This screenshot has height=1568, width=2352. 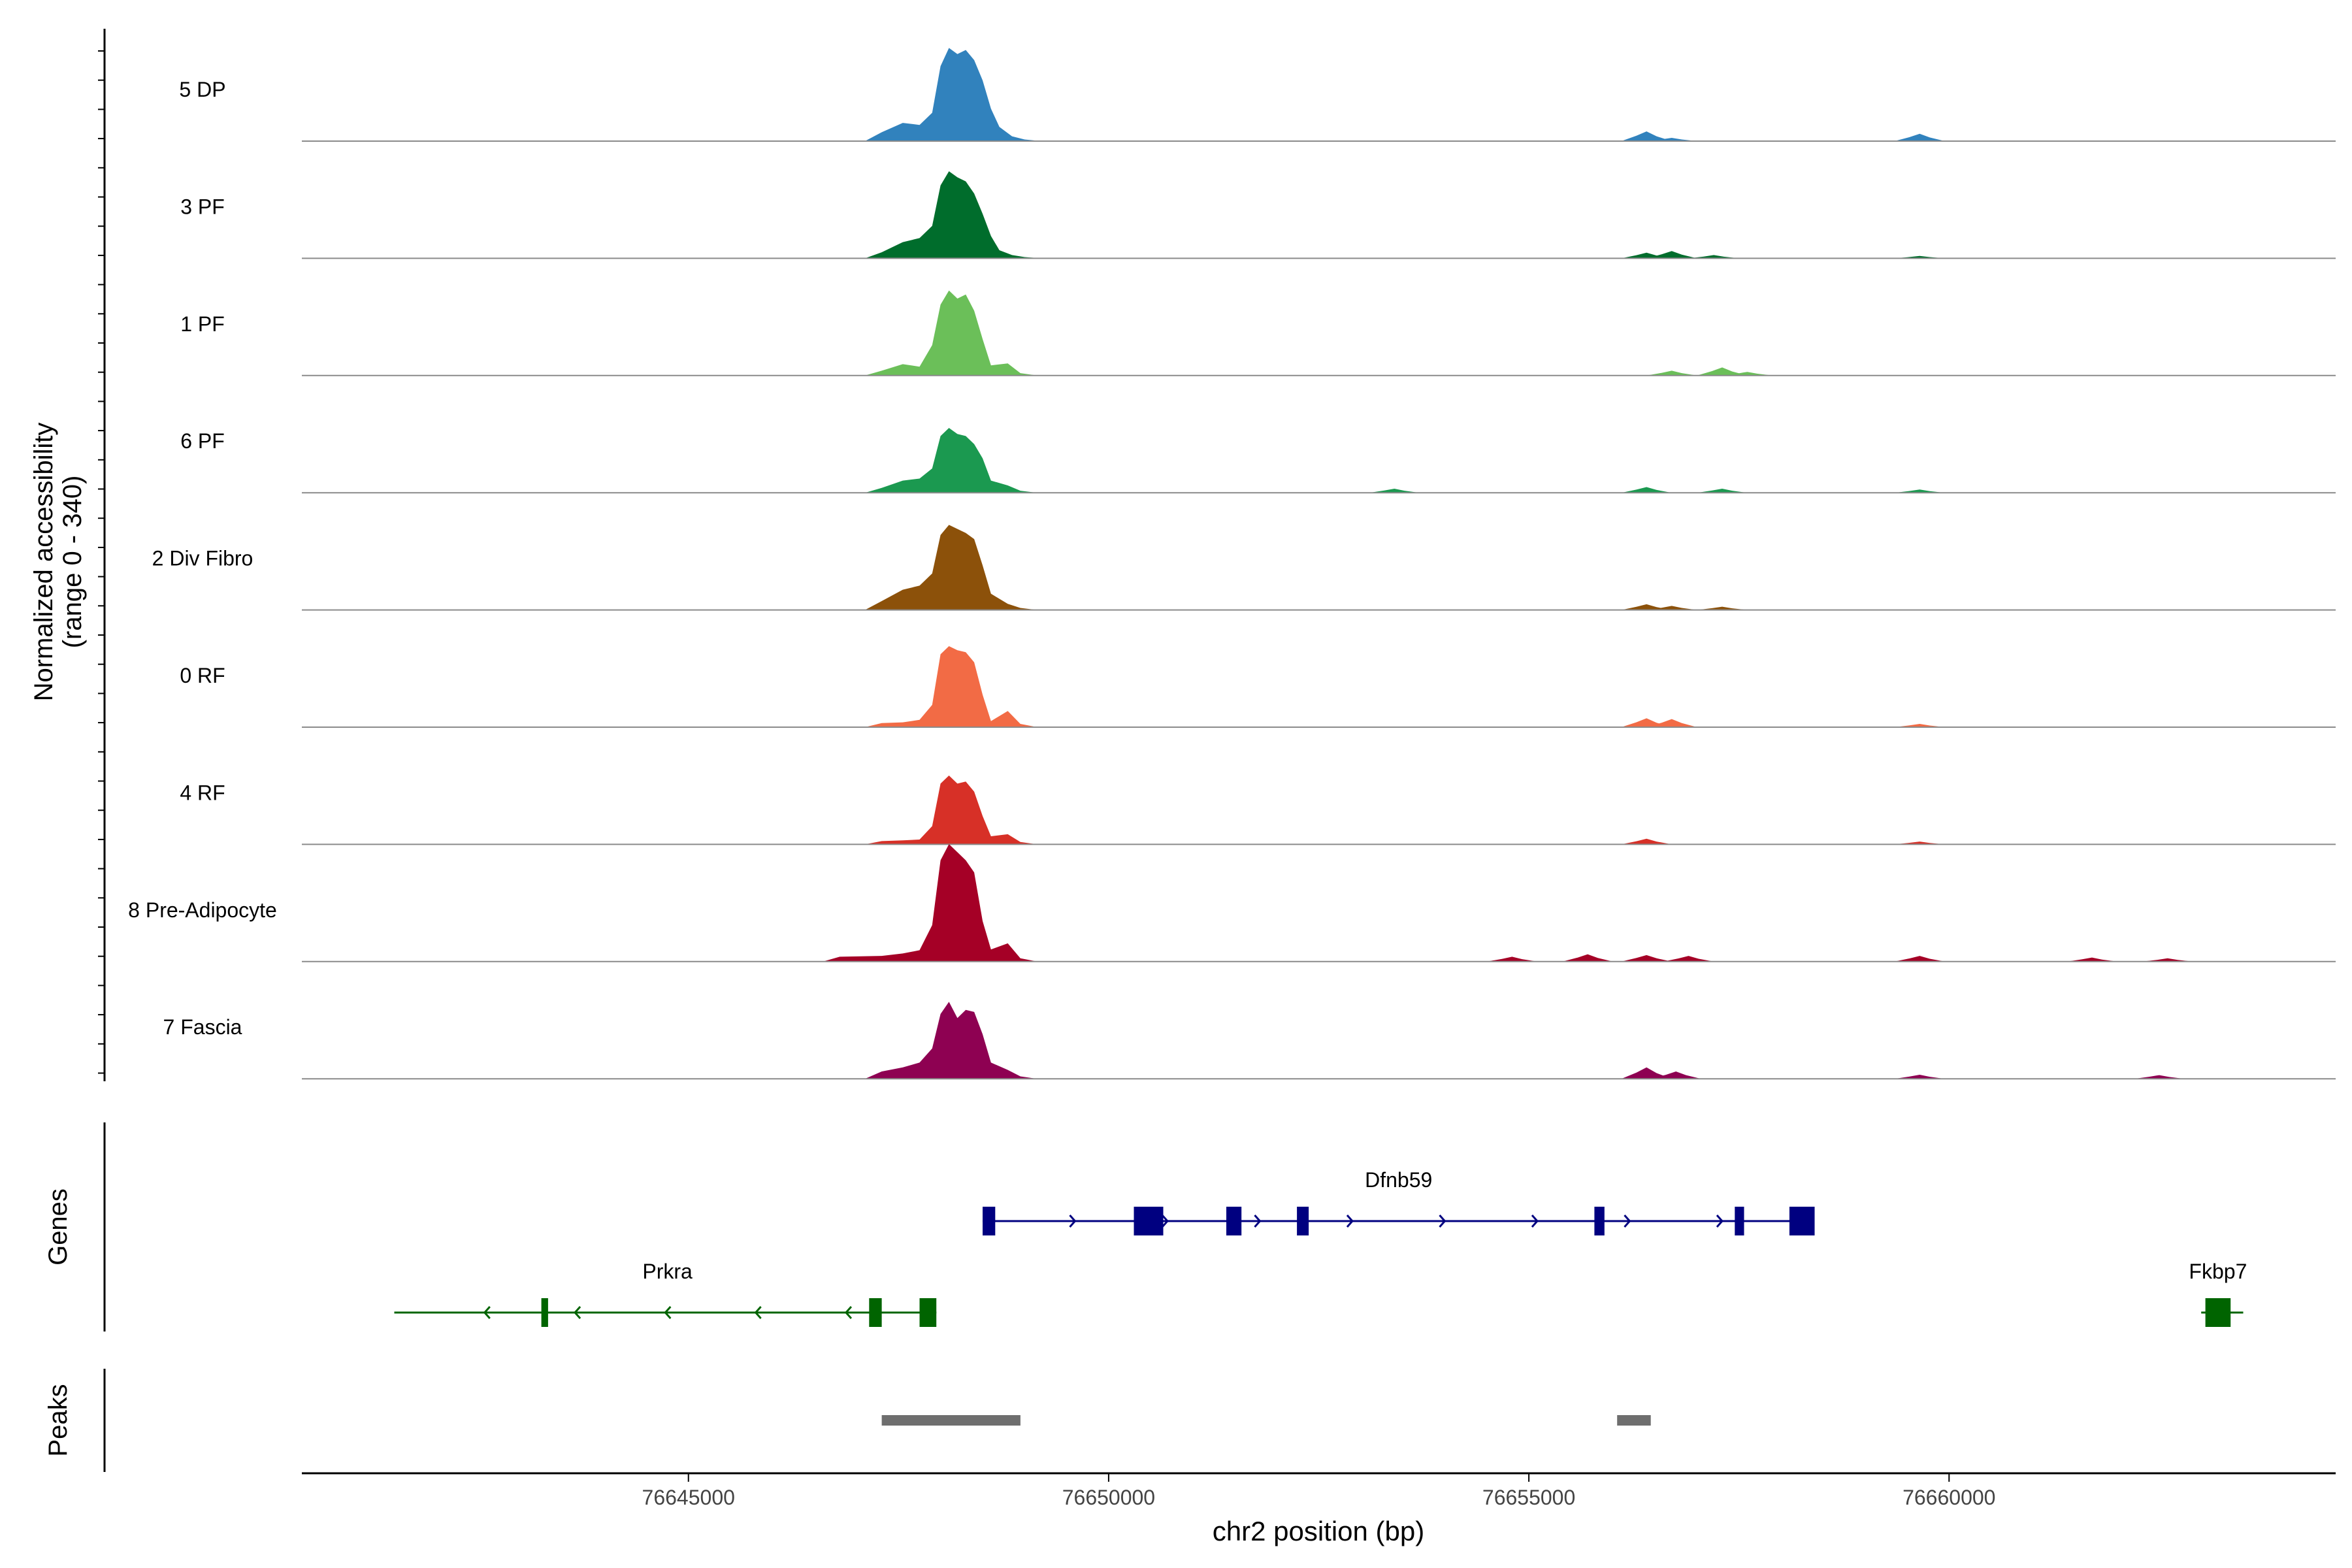 What do you see at coordinates (202, 792) in the screenshot?
I see `track-label: 4 RF` at bounding box center [202, 792].